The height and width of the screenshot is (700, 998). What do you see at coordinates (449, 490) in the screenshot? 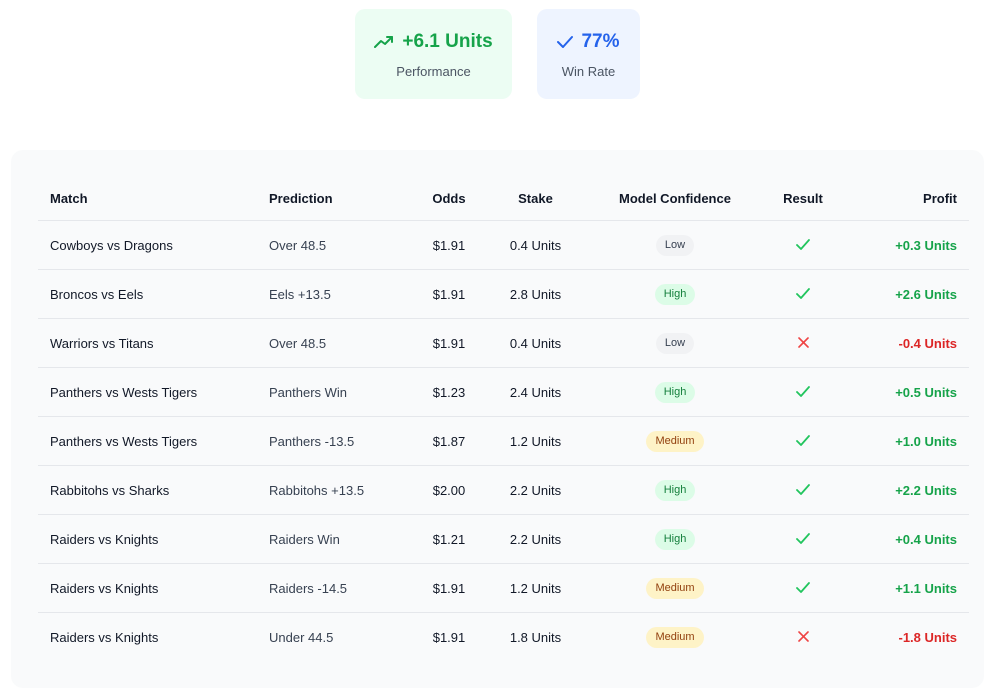
I see `odds-cell: $2.00` at bounding box center [449, 490].